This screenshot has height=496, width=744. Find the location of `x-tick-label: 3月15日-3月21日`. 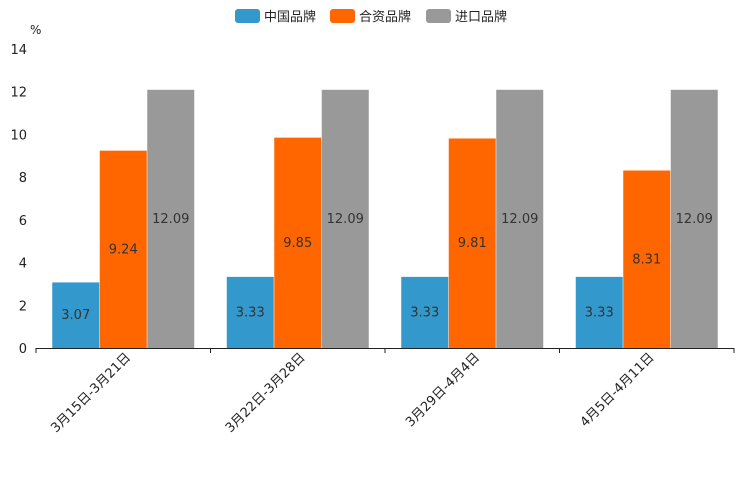

x-tick-label: 3月15日-3月21日 is located at coordinates (91, 393).